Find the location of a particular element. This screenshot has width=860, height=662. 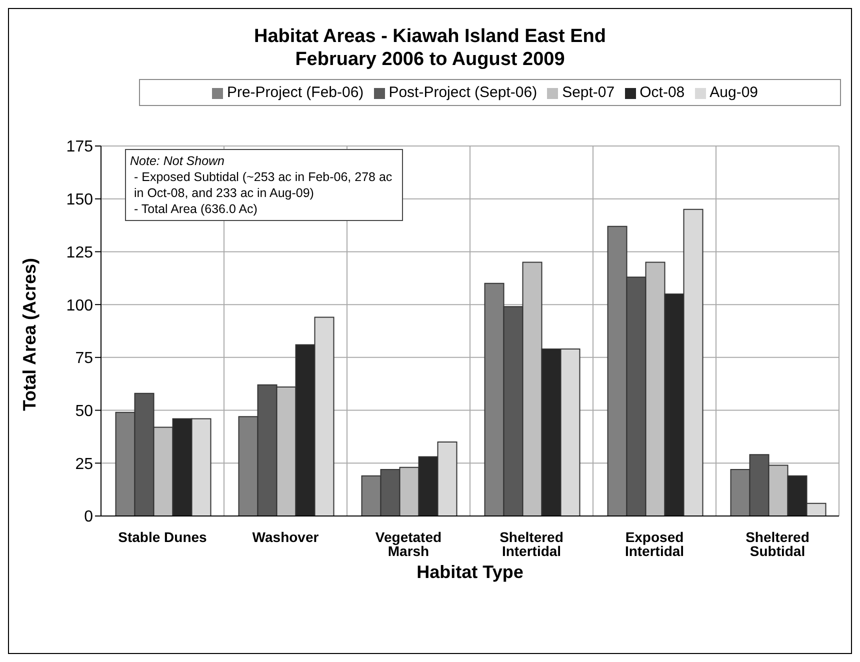

x-tick-label: Vegetated Marsh is located at coordinates (408, 543).